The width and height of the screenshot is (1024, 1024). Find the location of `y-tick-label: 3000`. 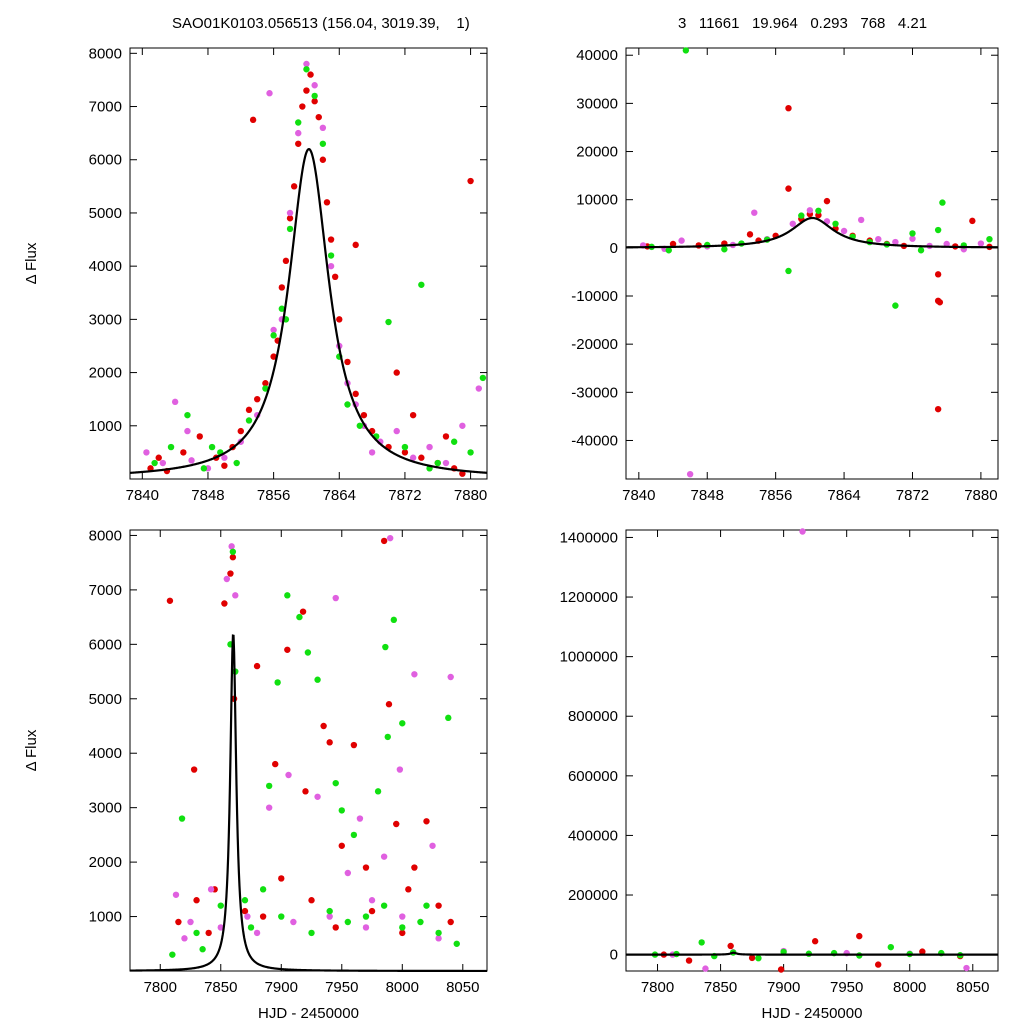

y-tick-label: 3000 is located at coordinates (105, 808).